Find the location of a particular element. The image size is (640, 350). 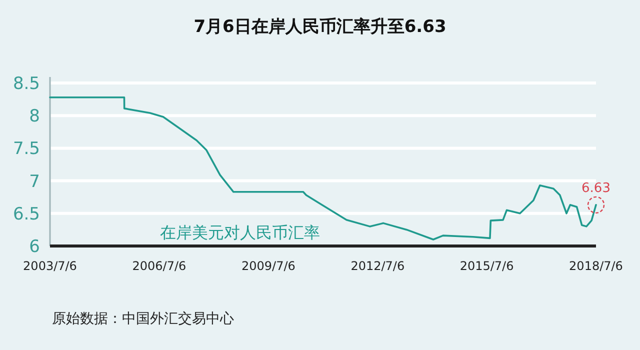

chart-title: 7月6日在岸人民币汇率升至6.63 is located at coordinates (320, 27).